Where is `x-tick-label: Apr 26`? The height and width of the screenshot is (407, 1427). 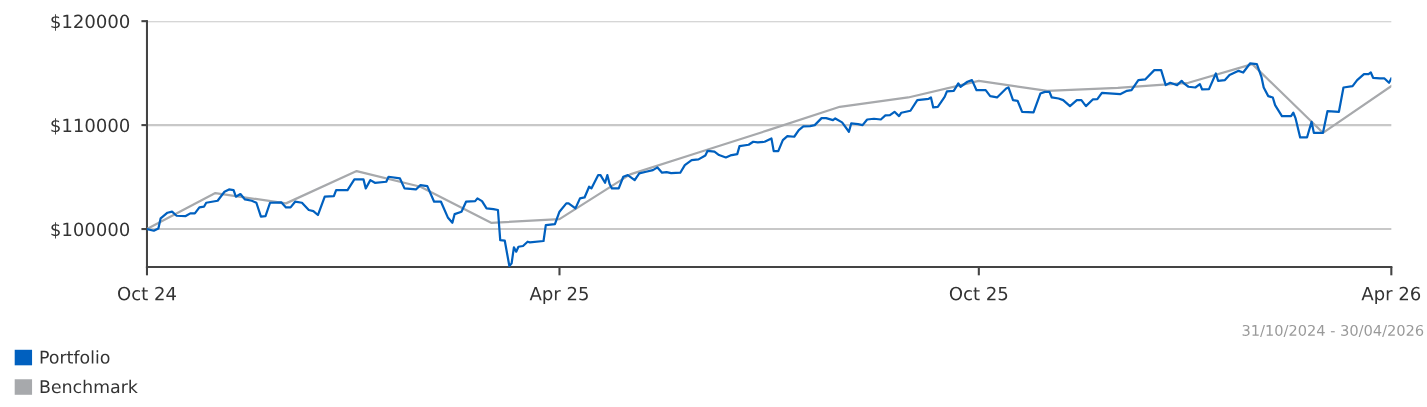 x-tick-label: Apr 26 is located at coordinates (1391, 295).